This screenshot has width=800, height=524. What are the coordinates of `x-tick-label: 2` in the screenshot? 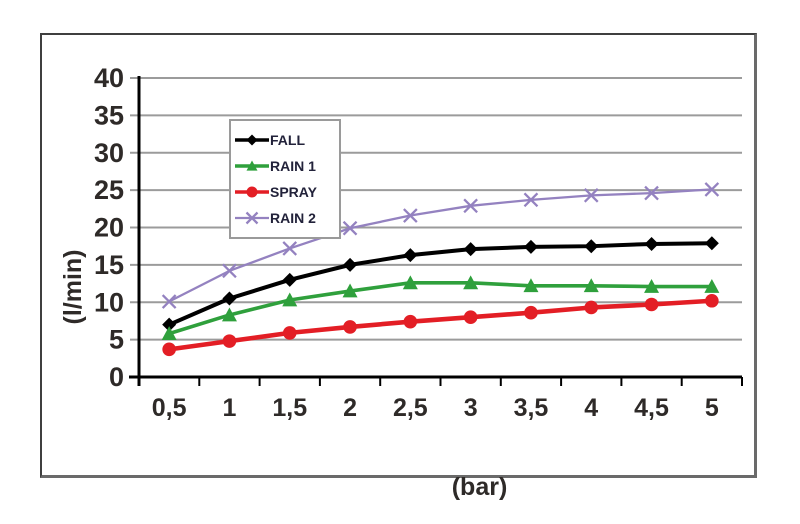 It's located at (350, 408).